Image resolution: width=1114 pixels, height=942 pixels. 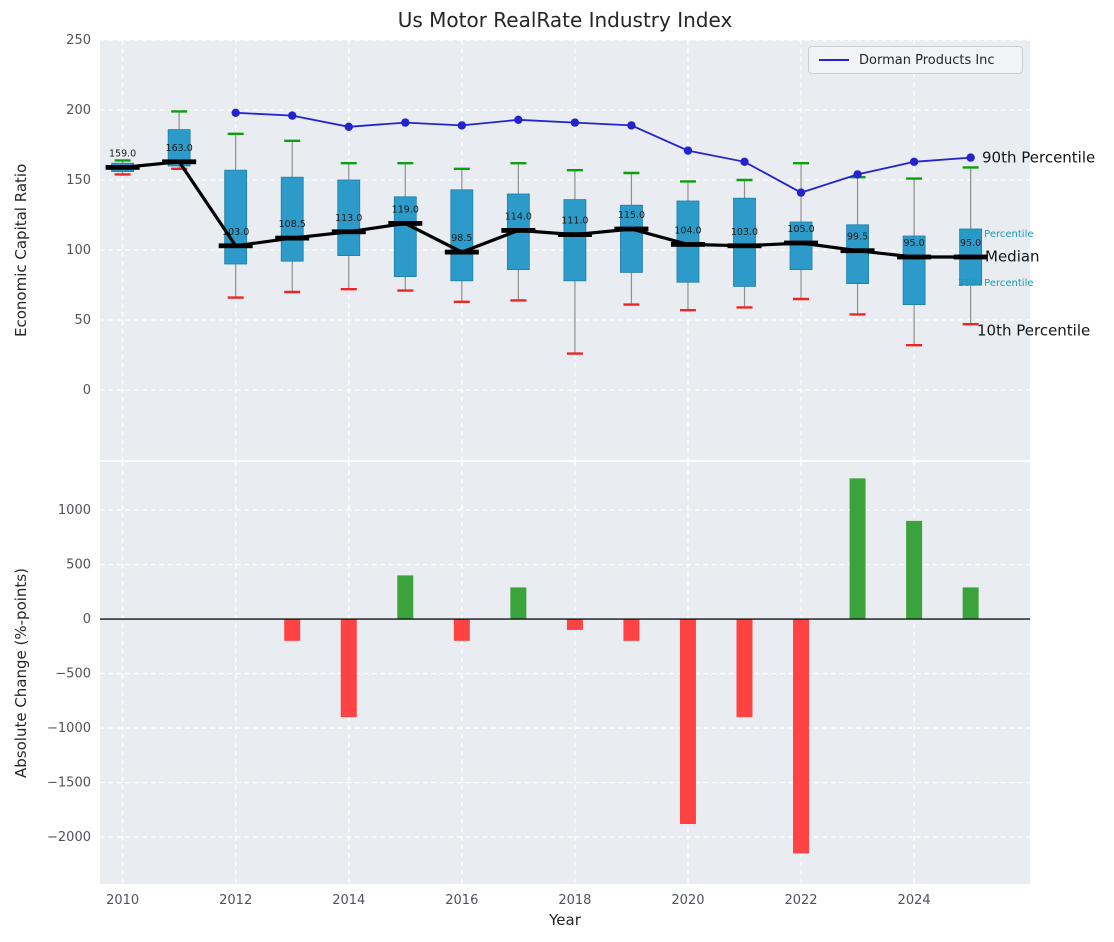 What do you see at coordinates (78, 250) in the screenshot?
I see `top-y-tick-label: 100` at bounding box center [78, 250].